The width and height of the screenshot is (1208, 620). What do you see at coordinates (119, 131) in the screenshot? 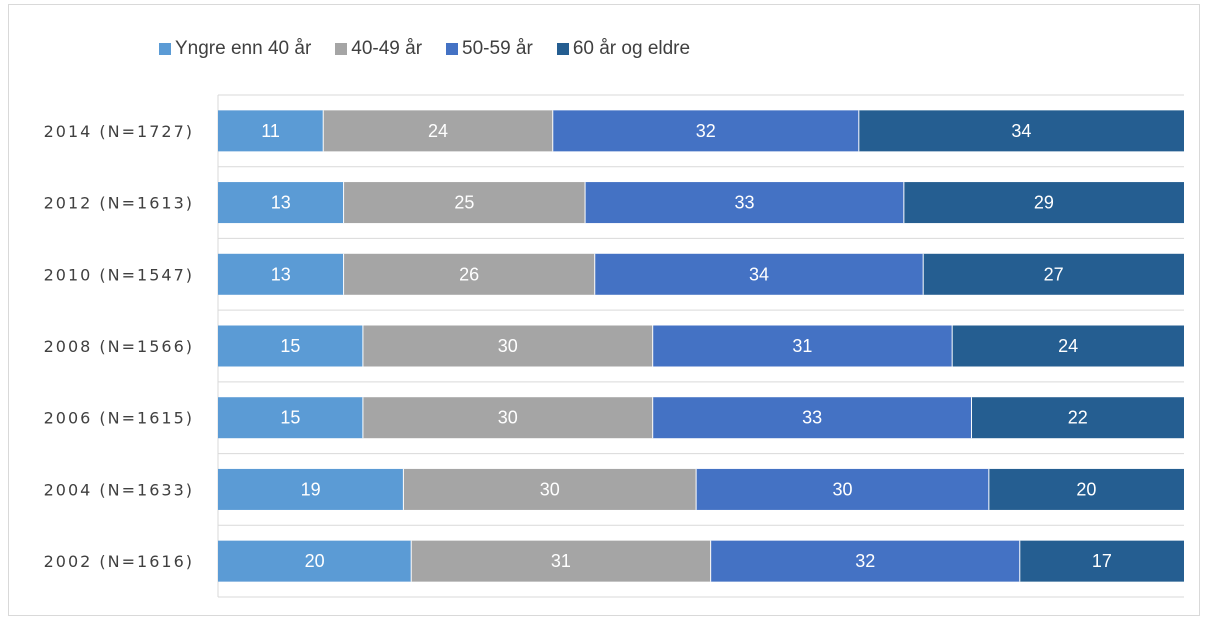
I see `category-label: 2014 (N=1727)` at bounding box center [119, 131].